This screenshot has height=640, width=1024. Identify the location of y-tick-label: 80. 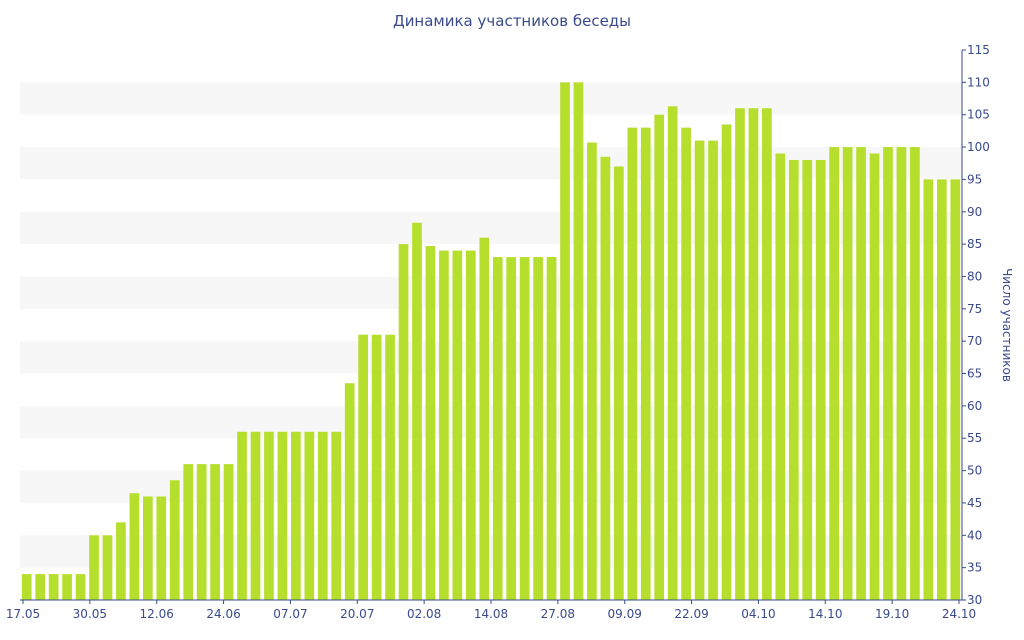
(974, 276).